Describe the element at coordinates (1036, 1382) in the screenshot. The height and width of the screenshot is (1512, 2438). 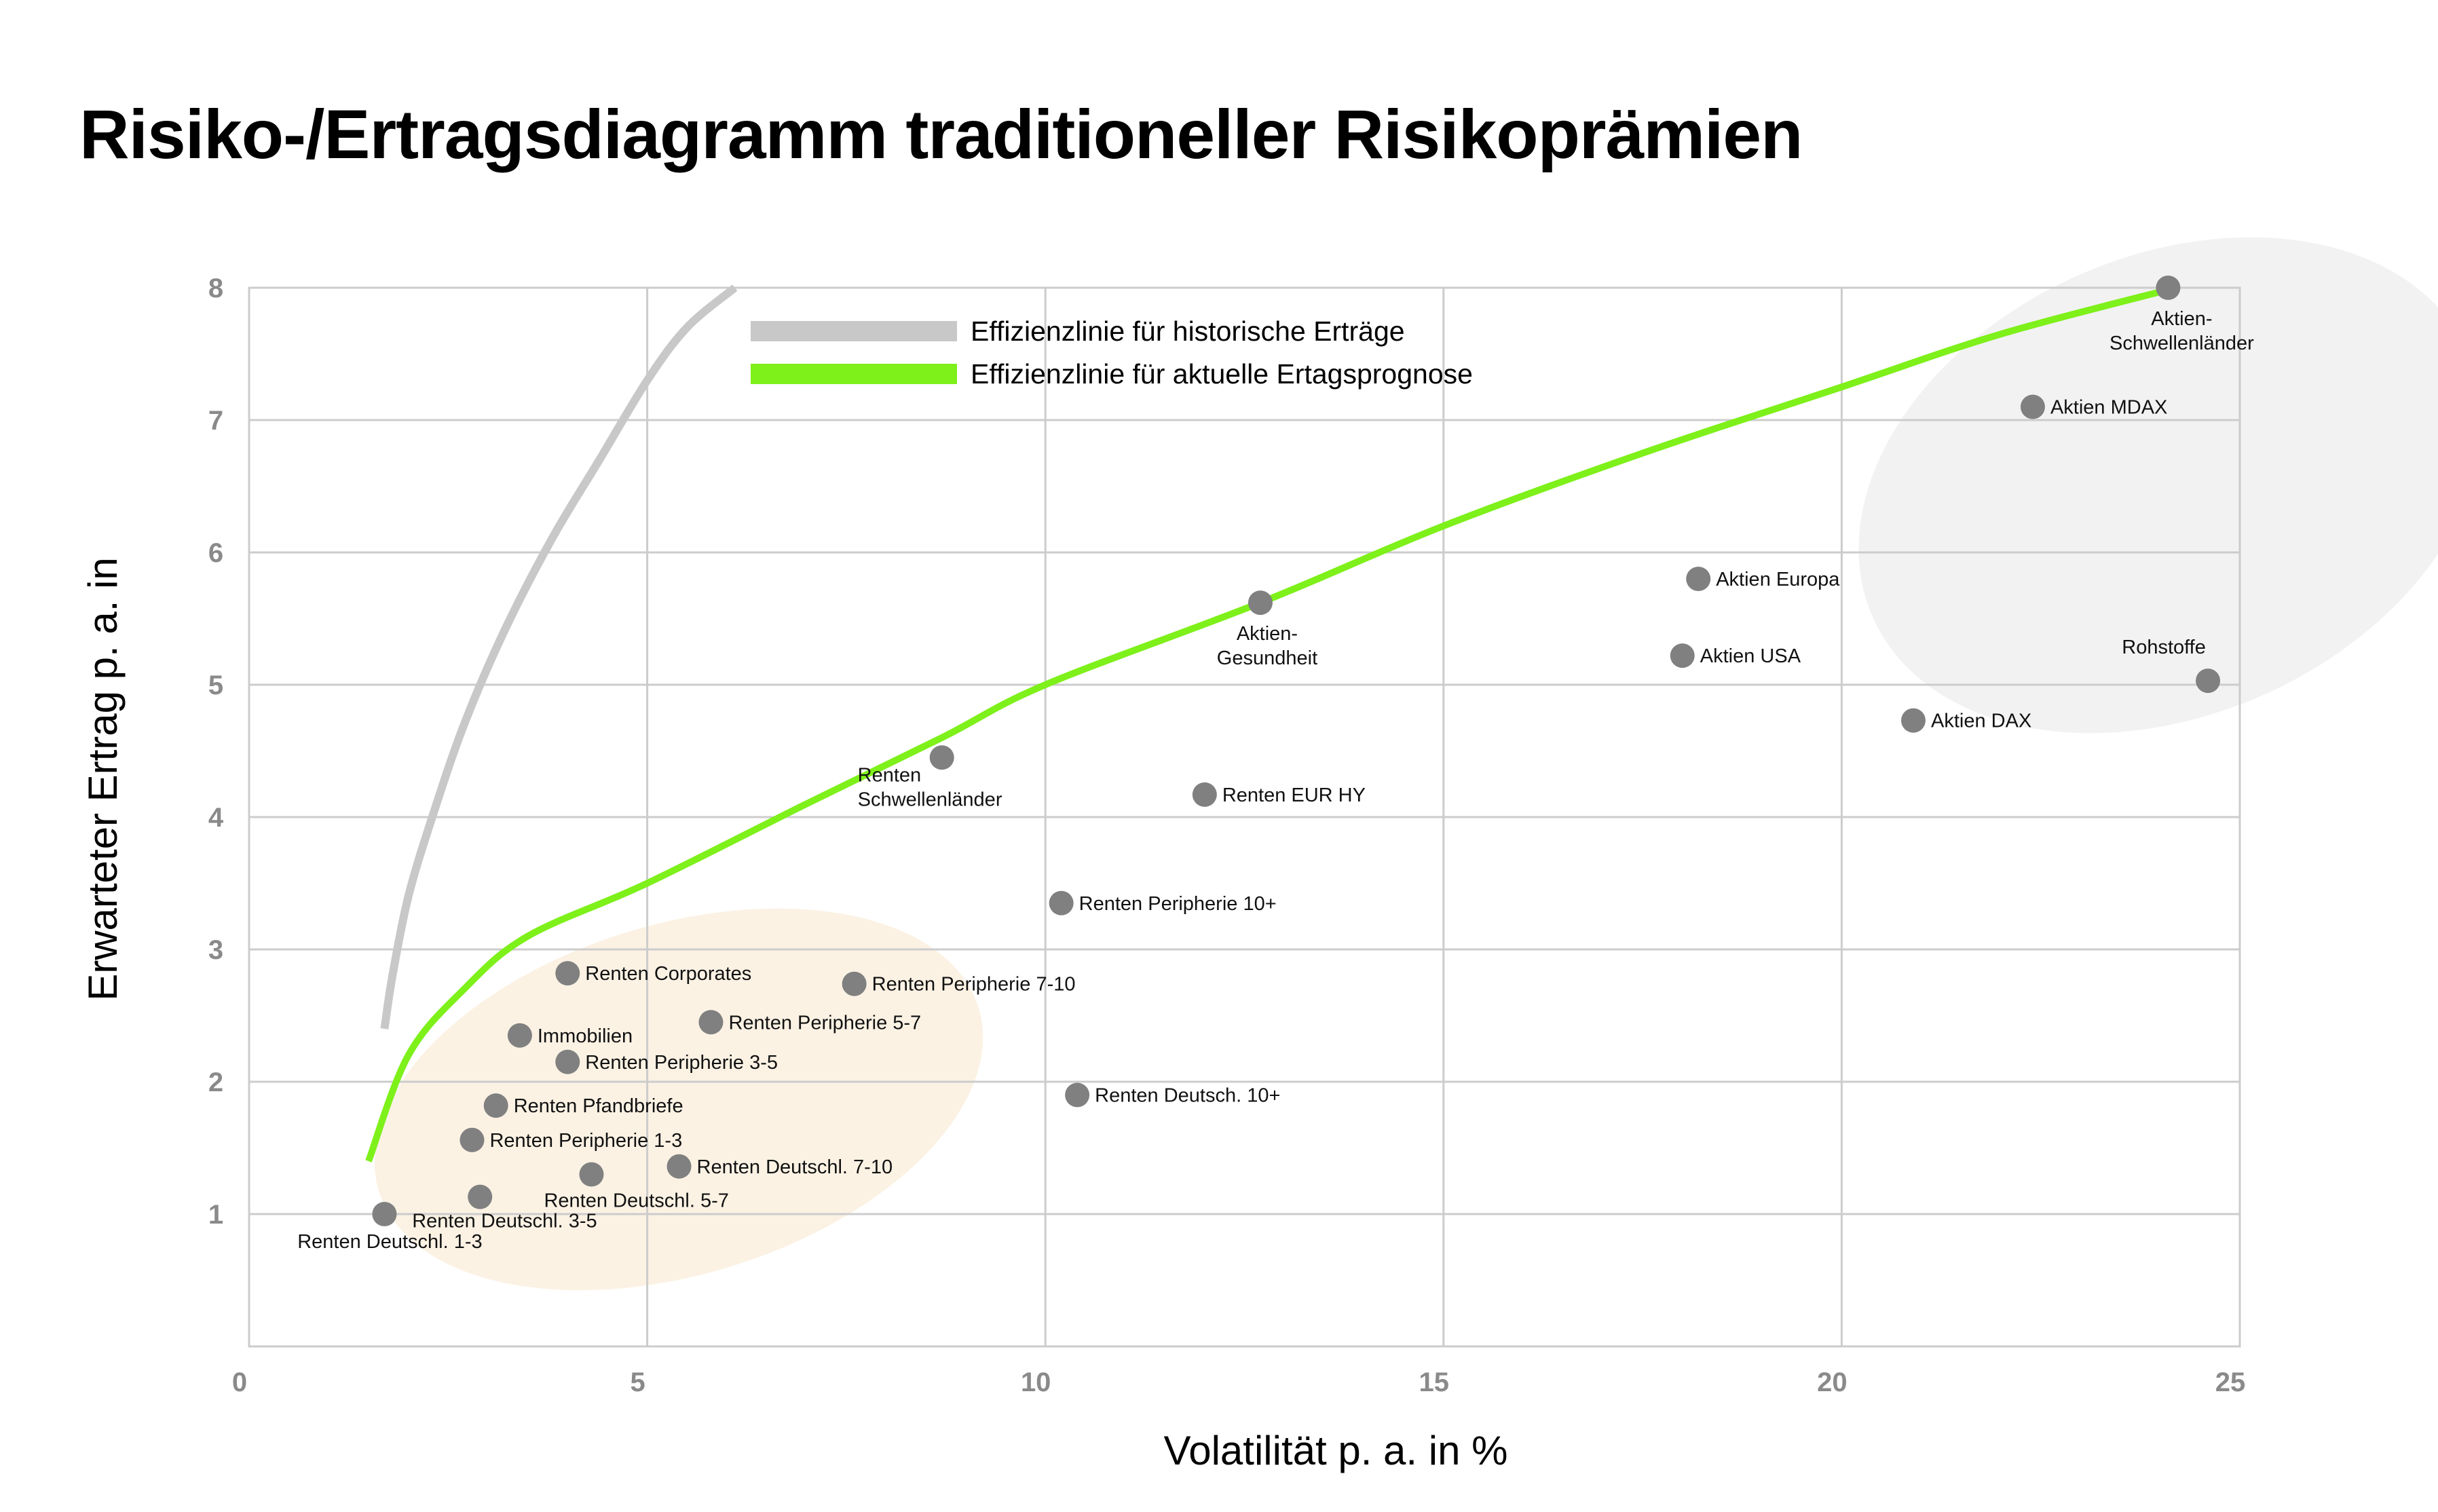
I see `x-tick-label: 10` at that location.